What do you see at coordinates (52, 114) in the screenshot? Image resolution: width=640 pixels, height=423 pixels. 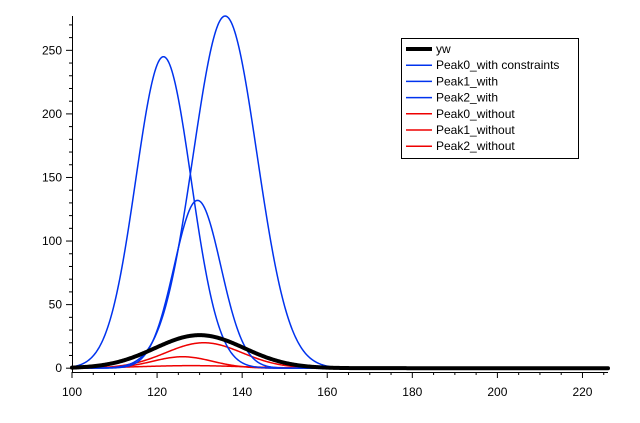 I see `y-tick-label: 200` at bounding box center [52, 114].